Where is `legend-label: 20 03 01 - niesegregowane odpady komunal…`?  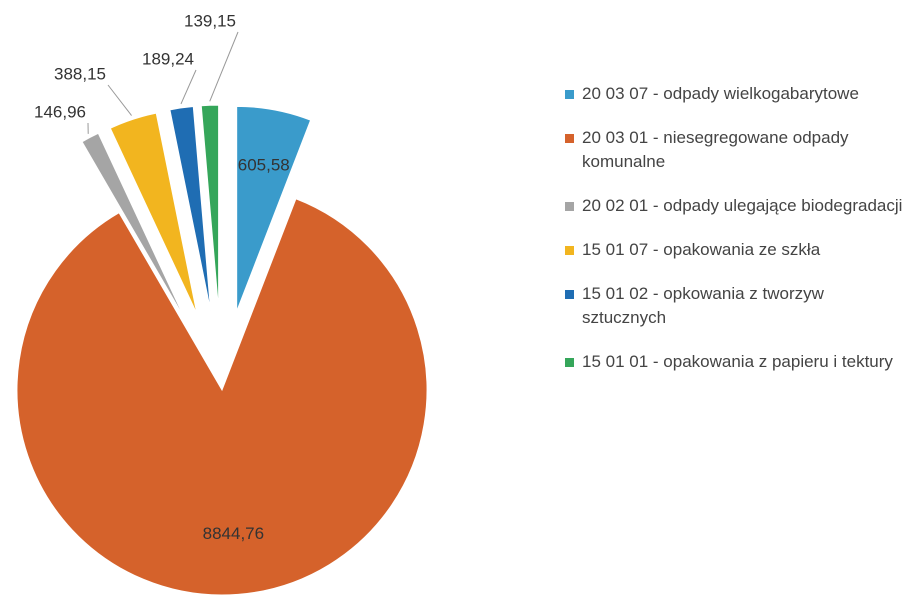 legend-label: 20 03 01 - niesegregowane odpady komunal… is located at coordinates (715, 149).